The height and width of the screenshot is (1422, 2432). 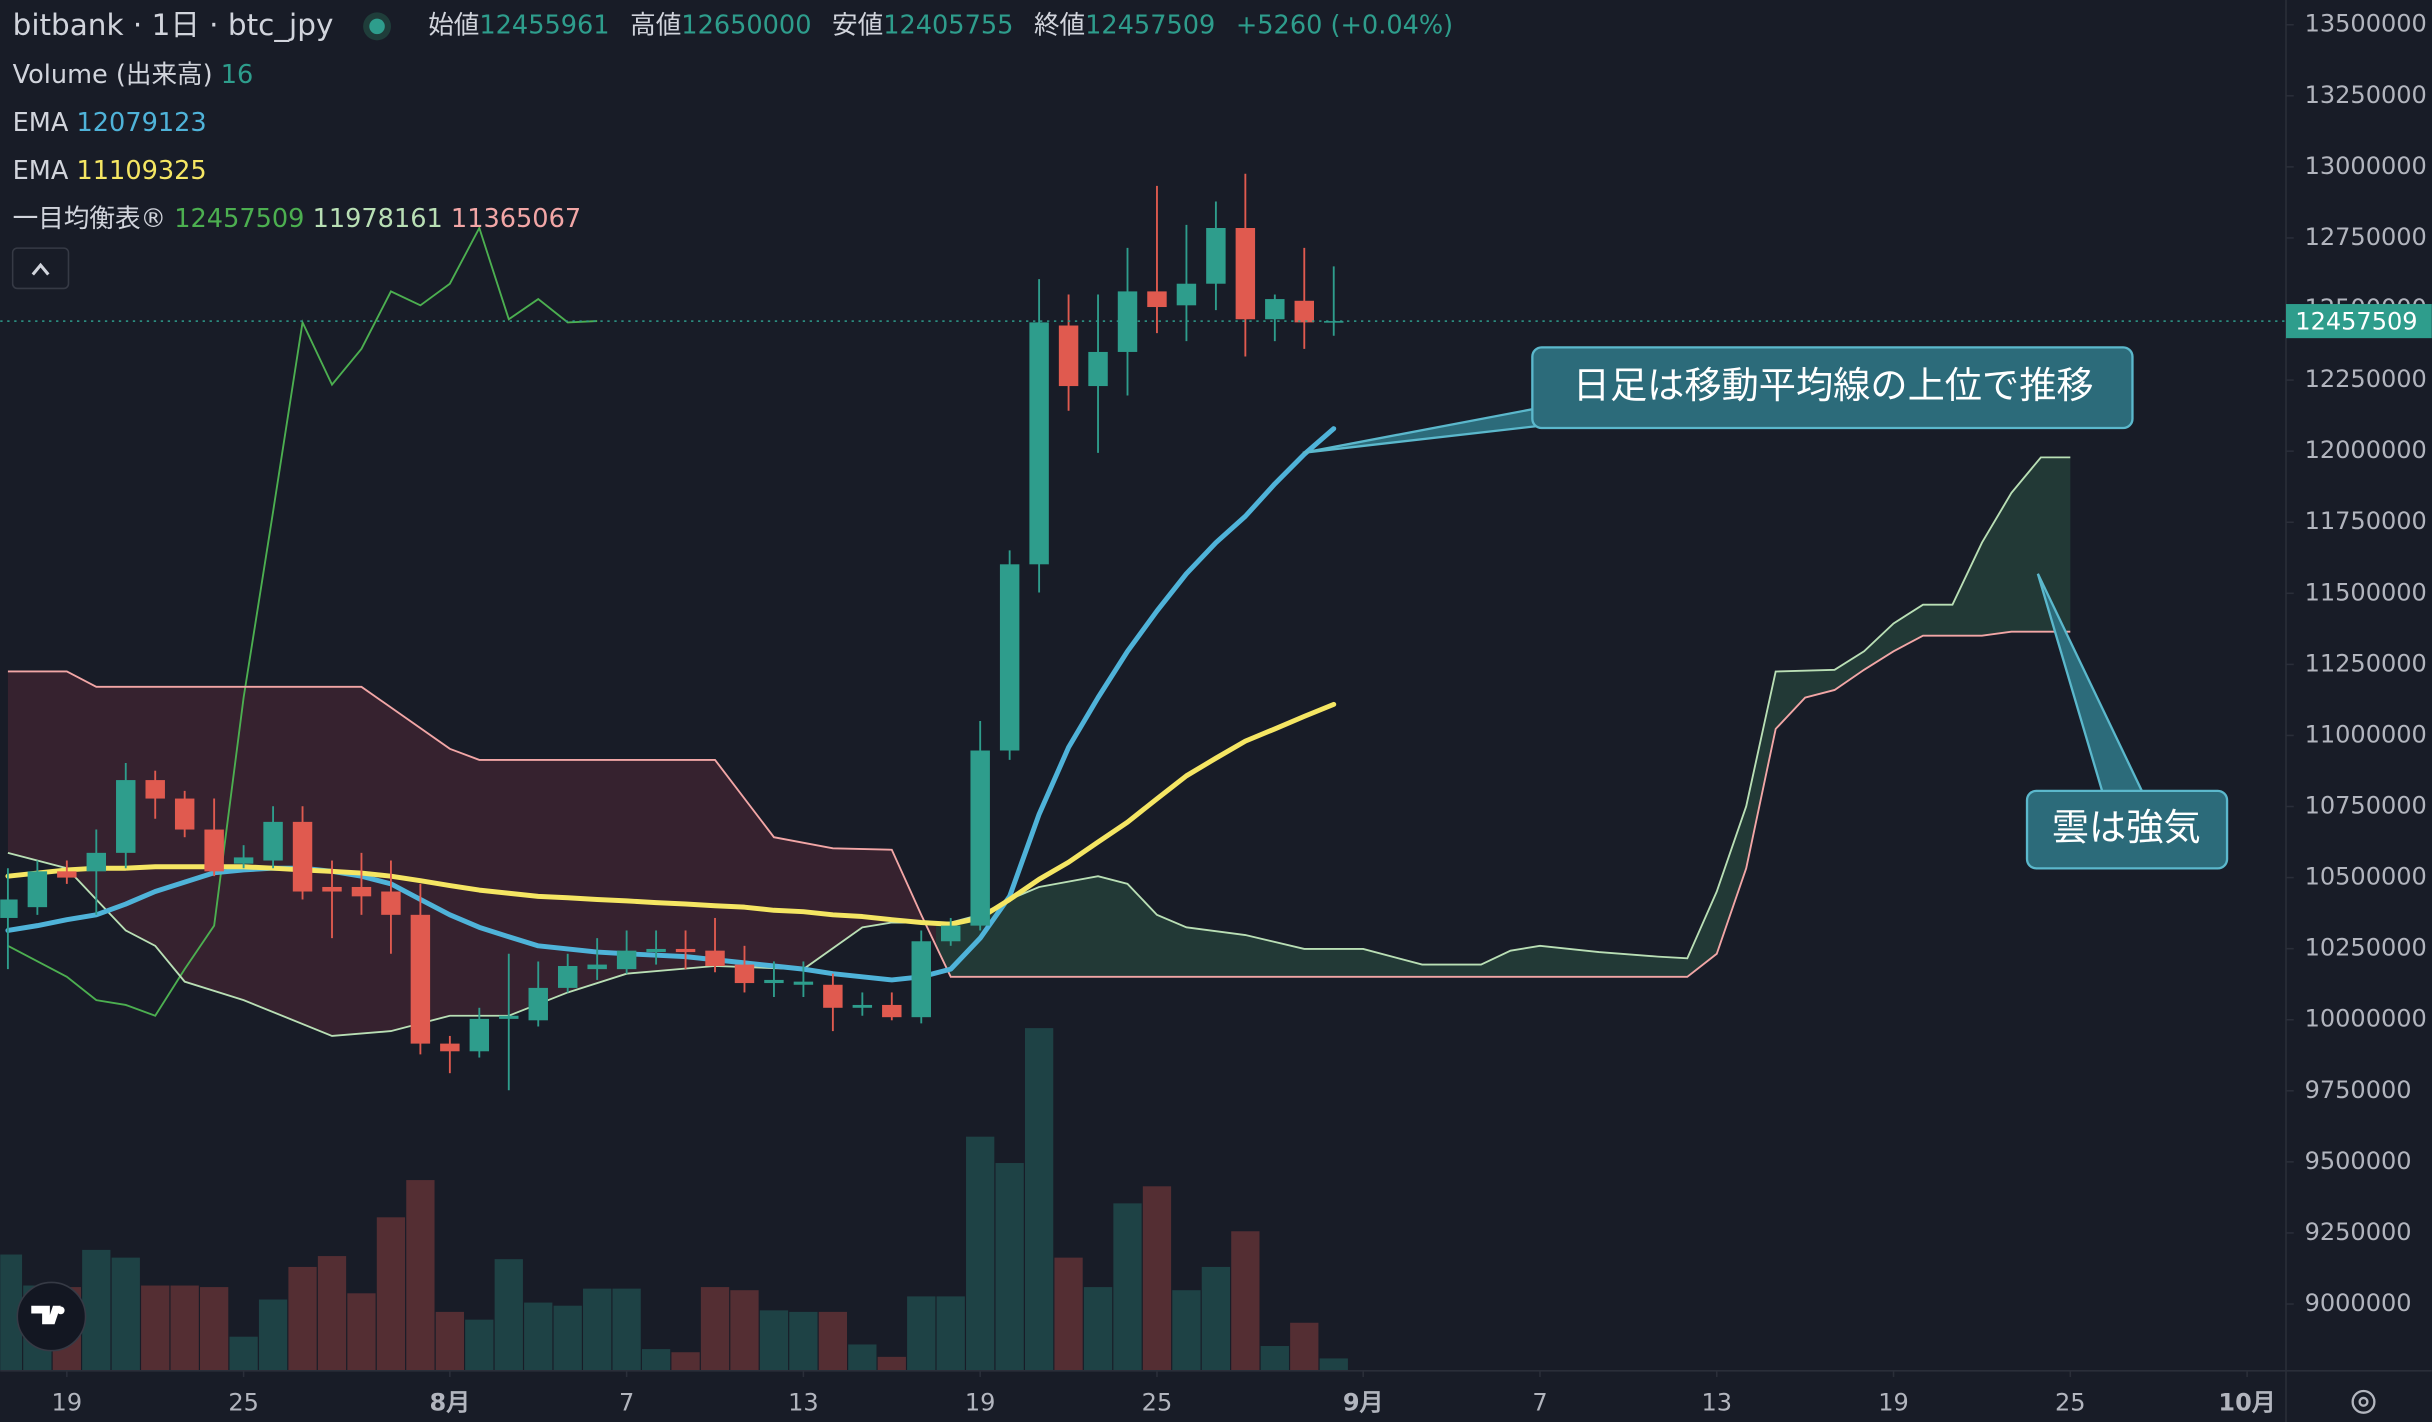 What do you see at coordinates (2366, 663) in the screenshot?
I see `y-tick-label: 11250000` at bounding box center [2366, 663].